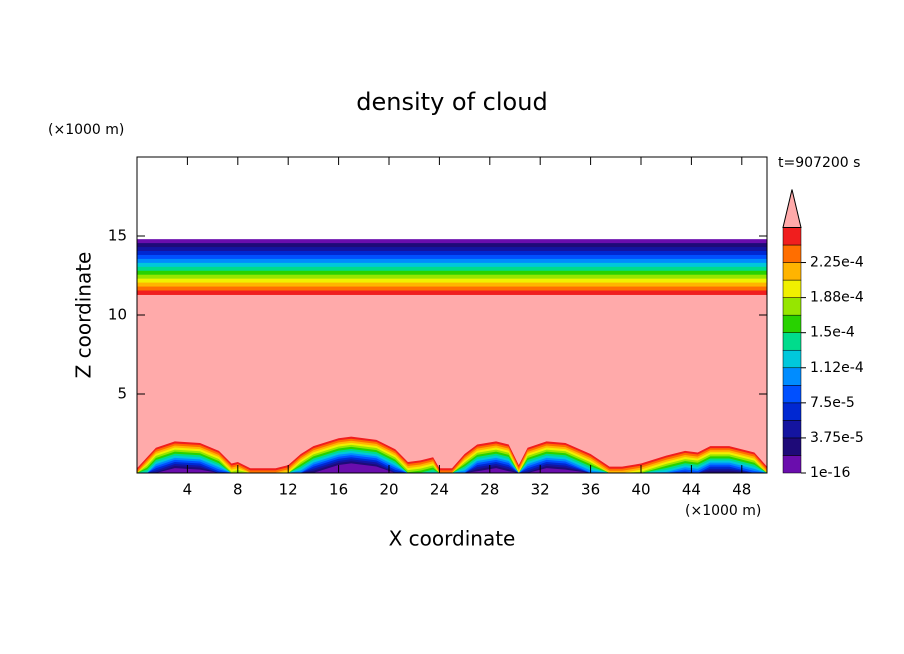 The height and width of the screenshot is (654, 904). What do you see at coordinates (452, 539) in the screenshot?
I see `x-axis-title: X coordinate` at bounding box center [452, 539].